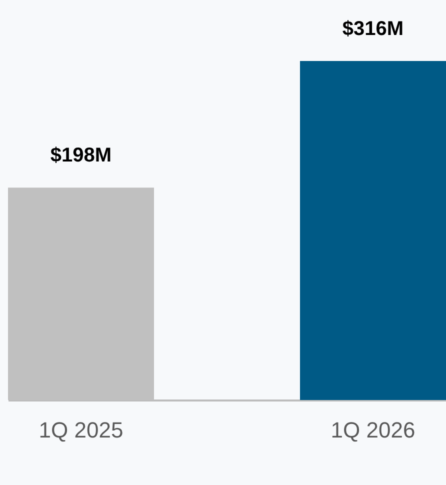 The width and height of the screenshot is (446, 485). I want to click on x-tick-label: 1Q 2026, so click(373, 430).